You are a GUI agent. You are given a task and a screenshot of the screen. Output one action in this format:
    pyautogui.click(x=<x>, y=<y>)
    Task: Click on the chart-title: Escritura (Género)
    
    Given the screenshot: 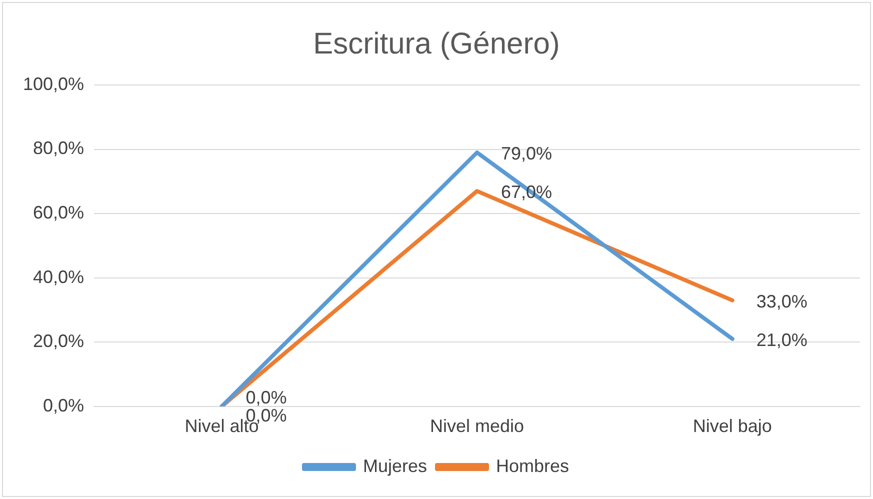 What is the action you would take?
    pyautogui.click(x=436, y=43)
    